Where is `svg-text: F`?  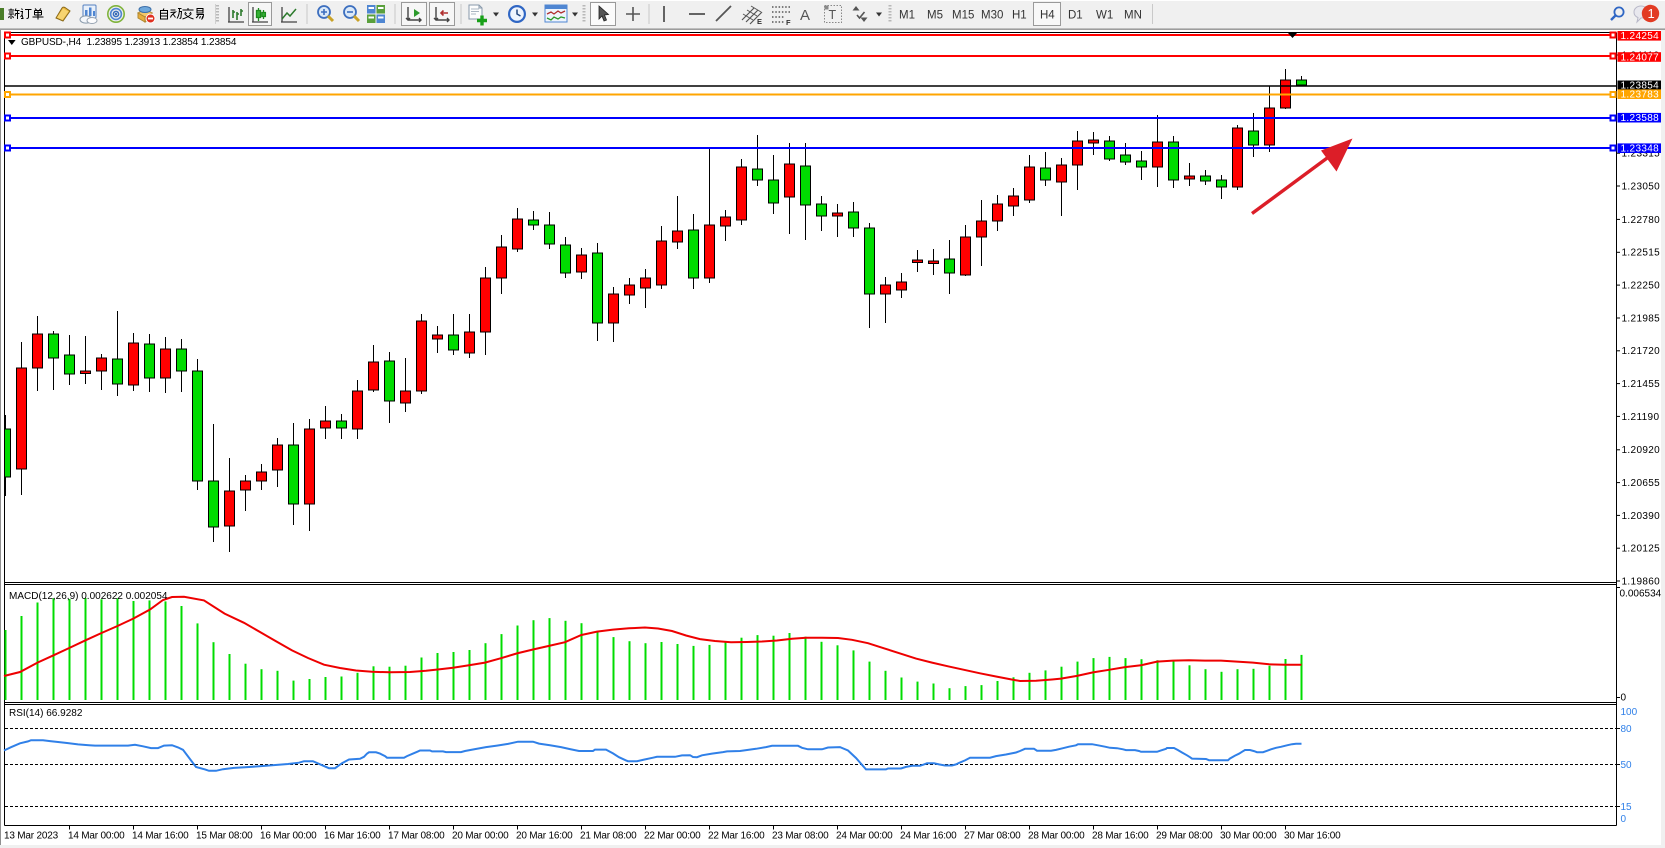 svg-text: F is located at coordinates (788, 22).